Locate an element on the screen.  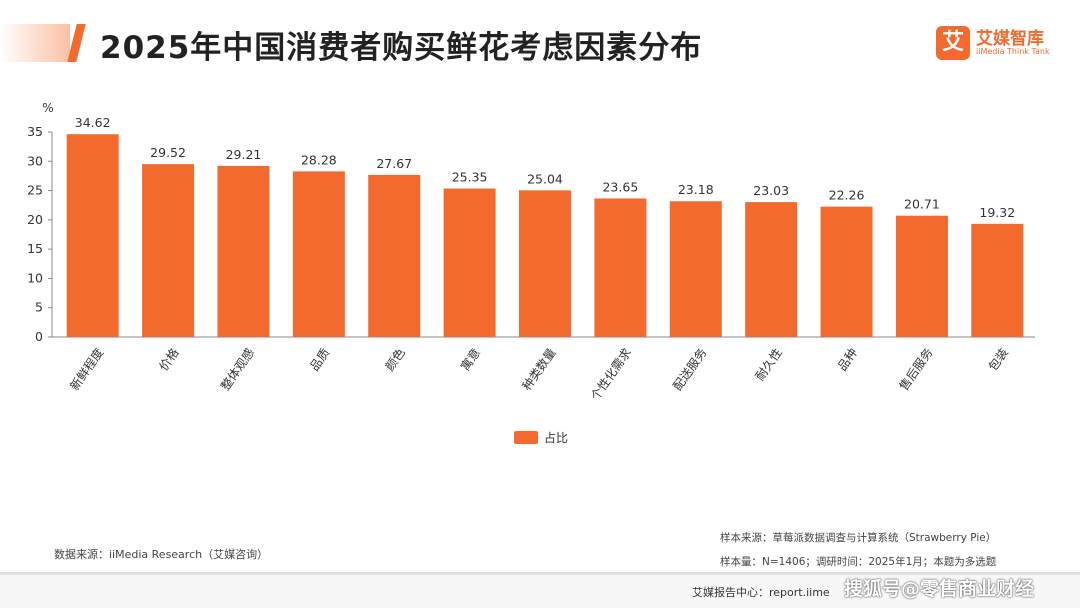
data-label: 28.28 is located at coordinates (319, 159).